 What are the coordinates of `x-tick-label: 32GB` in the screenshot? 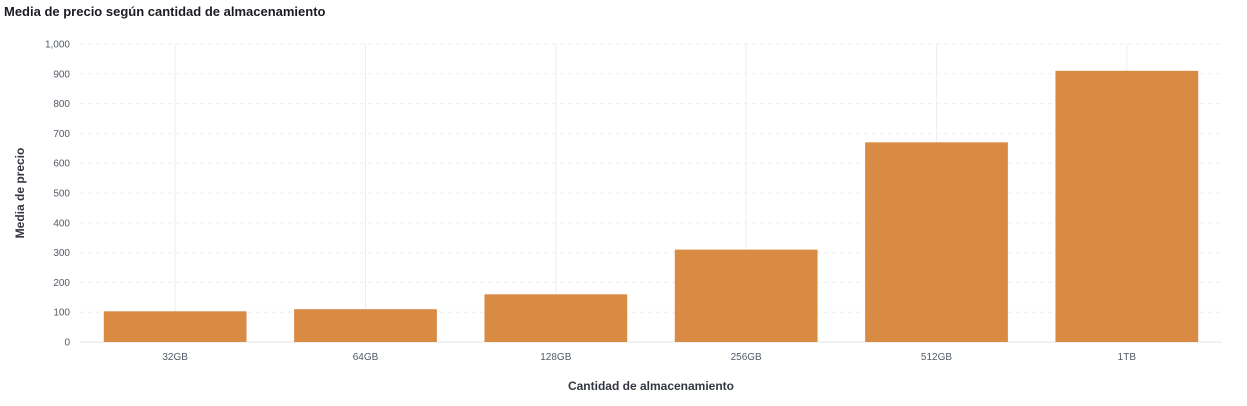 It's located at (175, 357).